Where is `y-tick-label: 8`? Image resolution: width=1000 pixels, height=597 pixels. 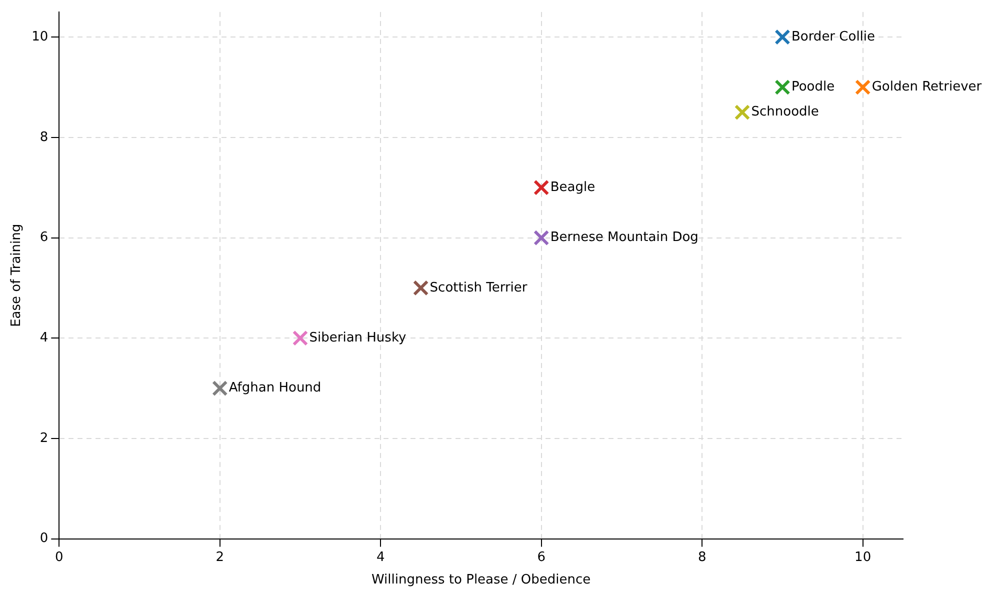
y-tick-label: 8 is located at coordinates (44, 137).